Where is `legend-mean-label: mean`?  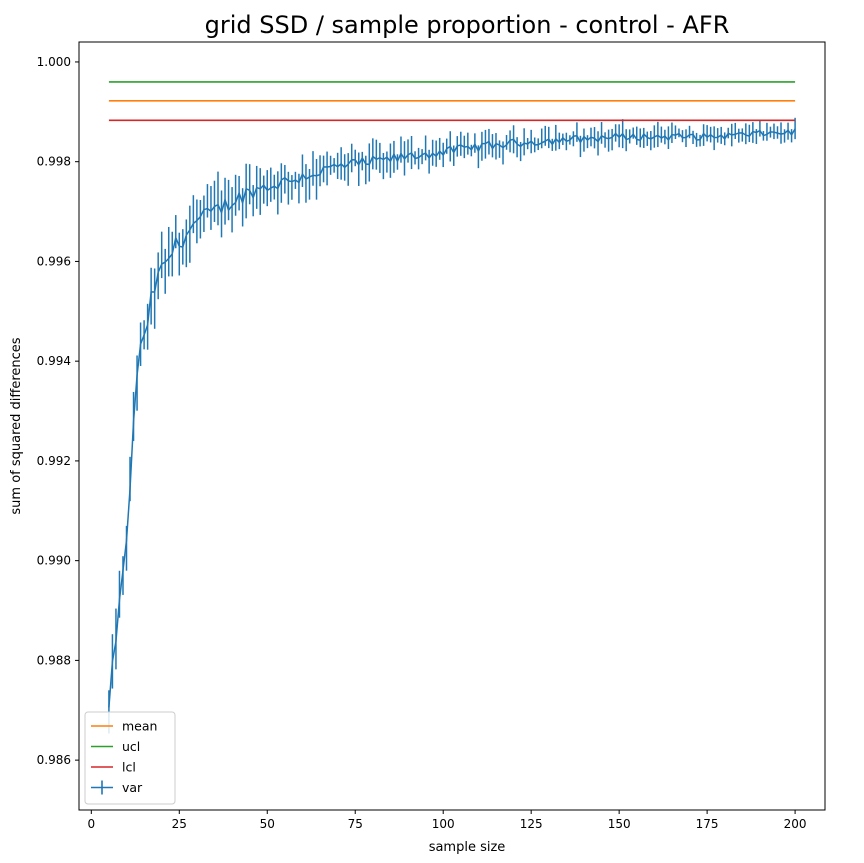
legend-mean-label: mean is located at coordinates (139, 726).